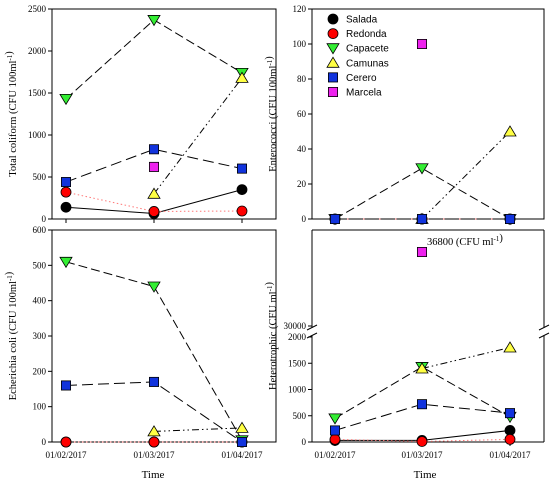 The width and height of the screenshot is (550, 483). What do you see at coordinates (352, 78) in the screenshot?
I see `legend-item-cerero: Cerero` at bounding box center [352, 78].